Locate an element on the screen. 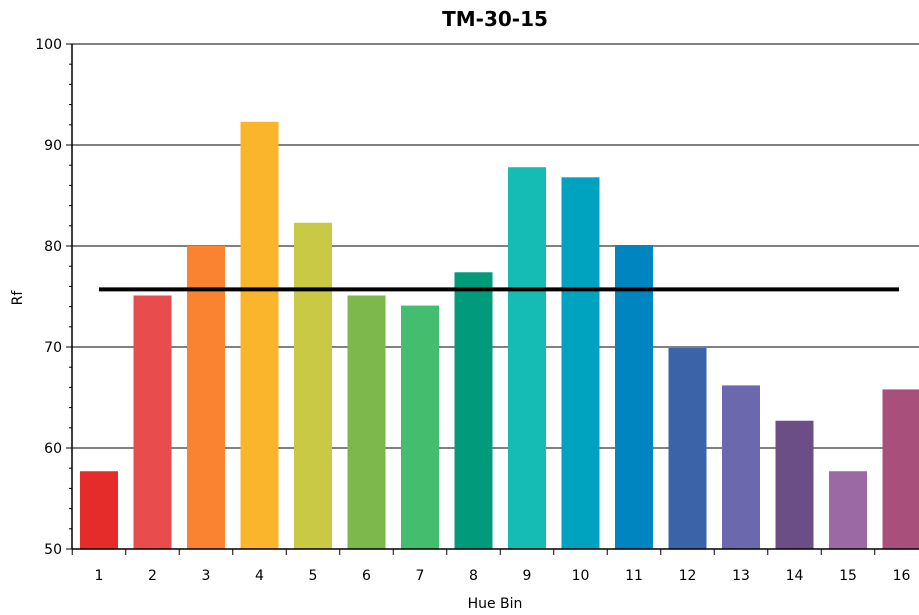  x-tick-label: 2 is located at coordinates (152, 576).